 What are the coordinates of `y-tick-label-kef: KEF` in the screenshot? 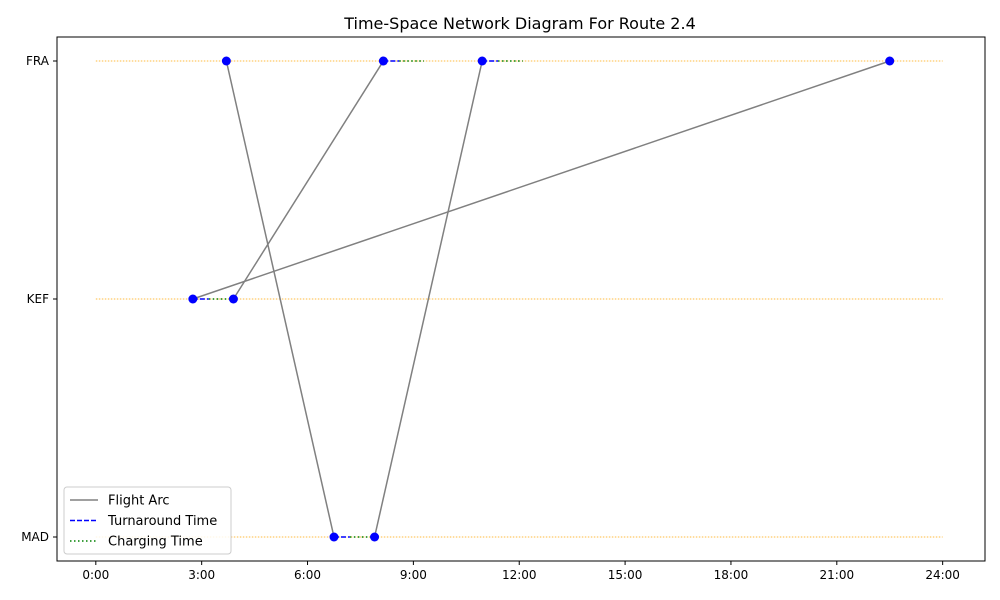 It's located at (38, 299).